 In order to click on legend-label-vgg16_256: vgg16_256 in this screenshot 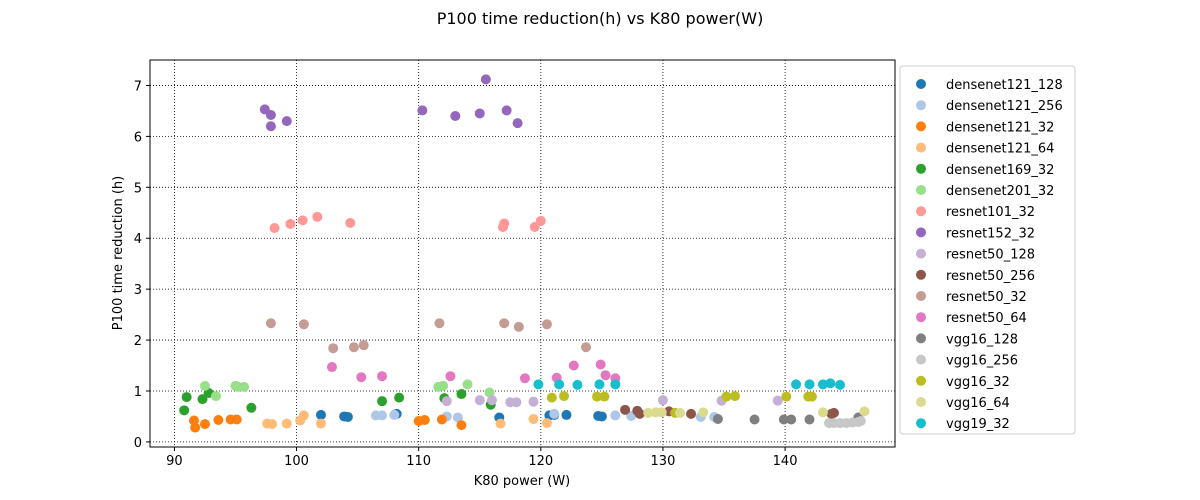, I will do `click(982, 361)`.